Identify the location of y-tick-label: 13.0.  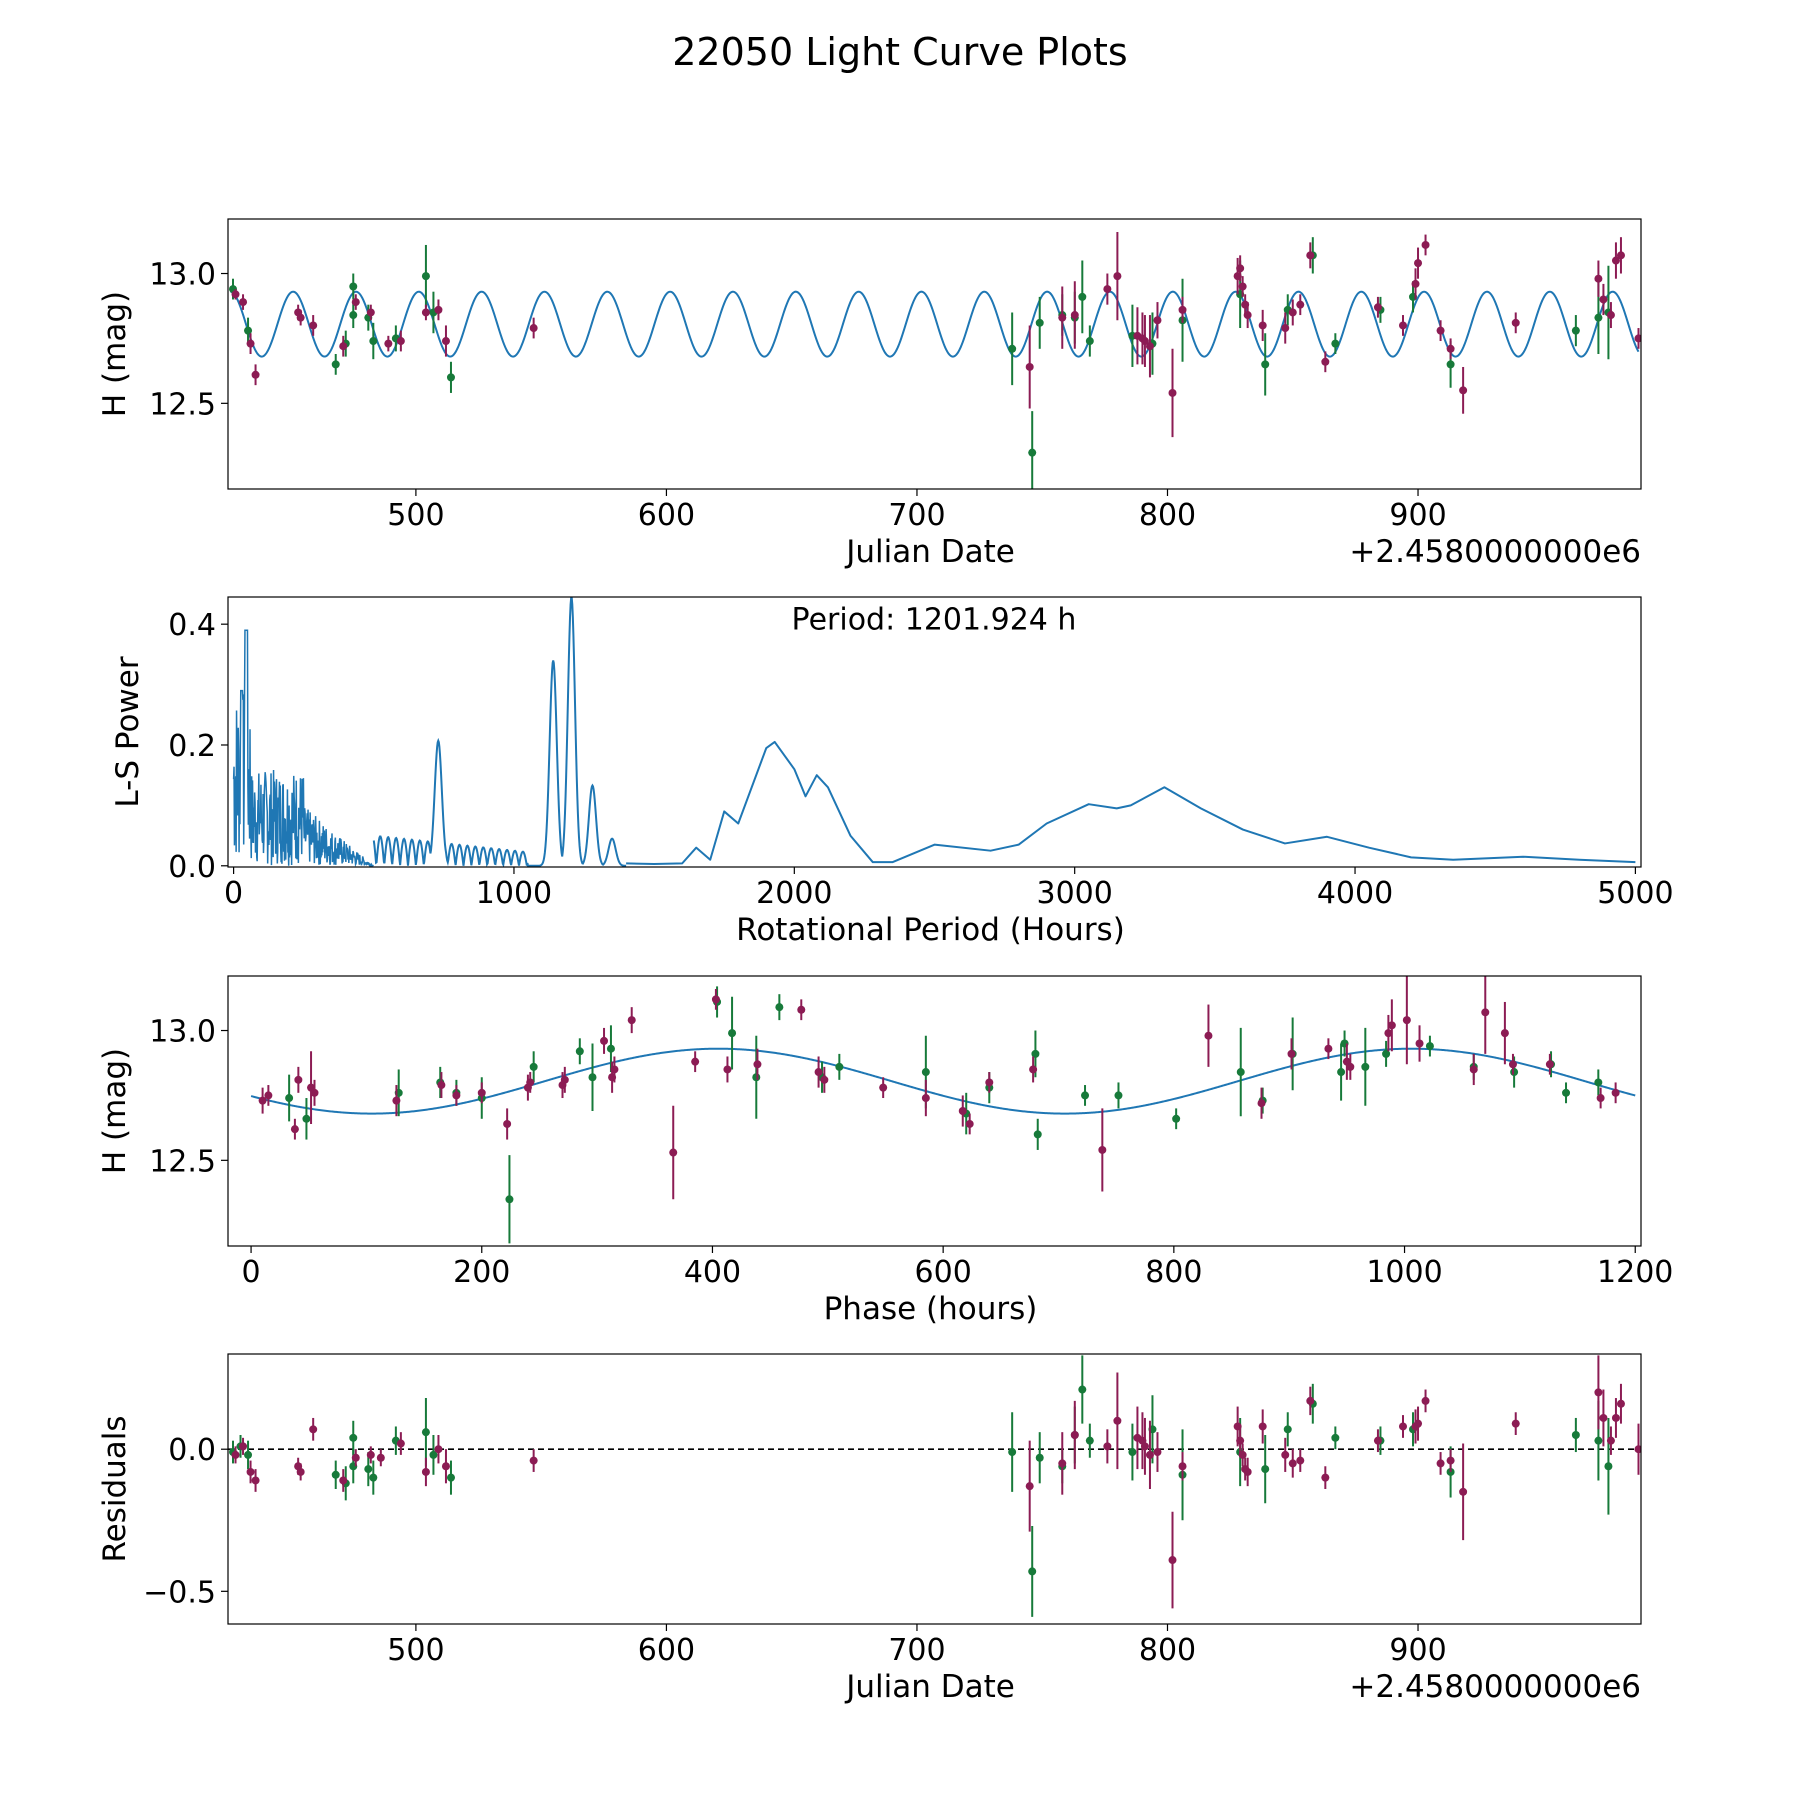
(182, 1032).